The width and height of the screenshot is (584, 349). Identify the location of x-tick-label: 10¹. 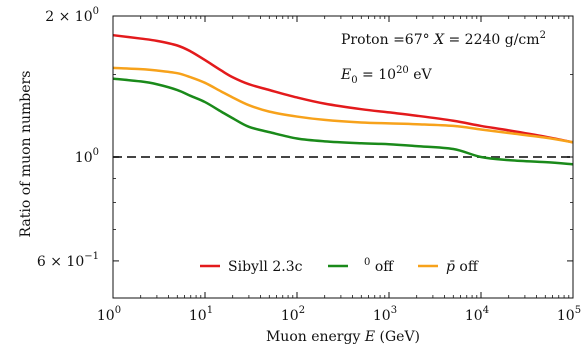
(201, 314).